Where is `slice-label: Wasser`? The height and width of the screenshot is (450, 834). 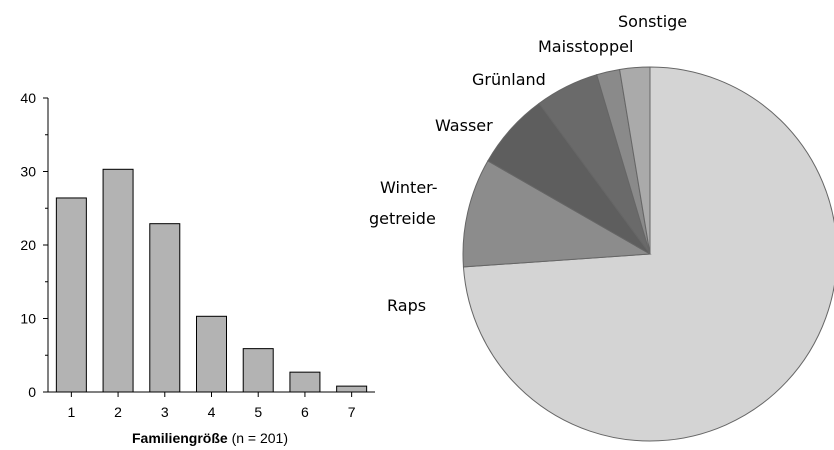 slice-label: Wasser is located at coordinates (464, 125).